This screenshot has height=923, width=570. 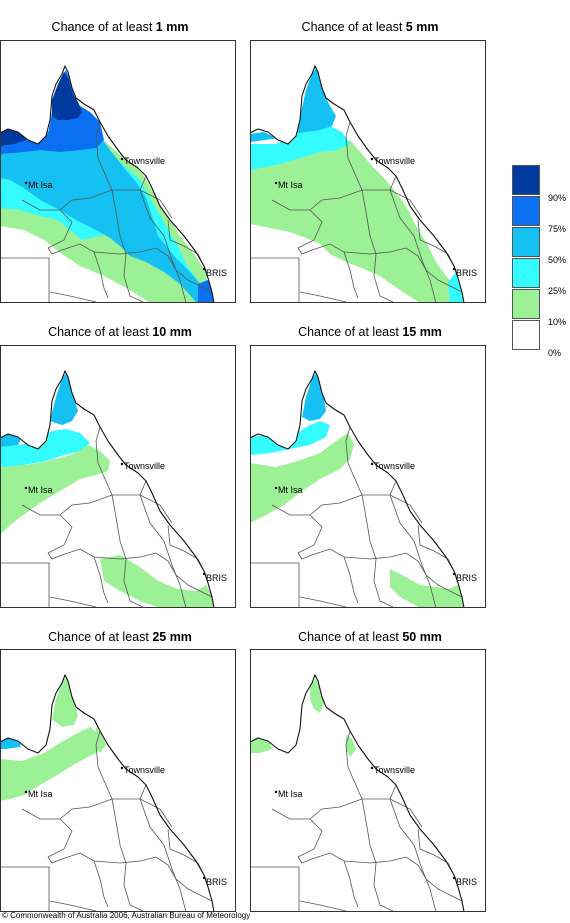 I want to click on legend-label-25: 25%, so click(x=557, y=291).